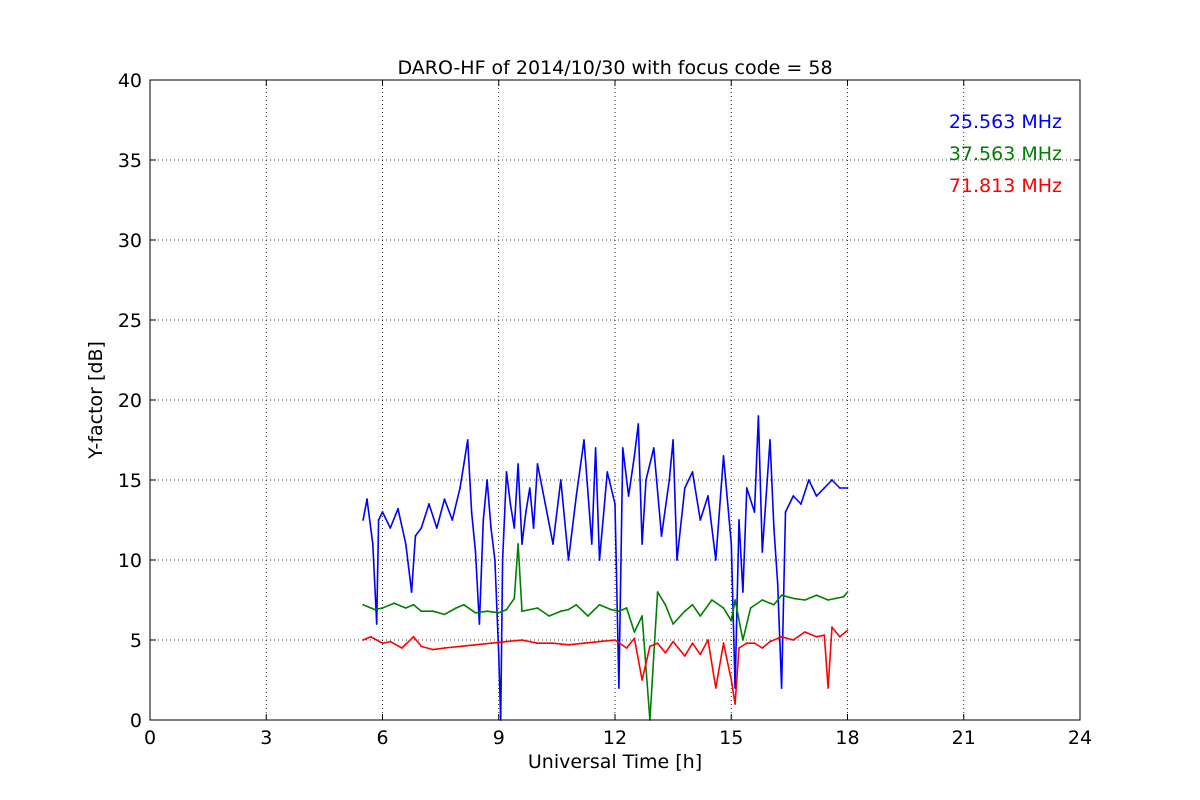 This screenshot has height=800, width=1200. Describe the element at coordinates (615, 738) in the screenshot. I see `x-tick-label: 12` at that location.